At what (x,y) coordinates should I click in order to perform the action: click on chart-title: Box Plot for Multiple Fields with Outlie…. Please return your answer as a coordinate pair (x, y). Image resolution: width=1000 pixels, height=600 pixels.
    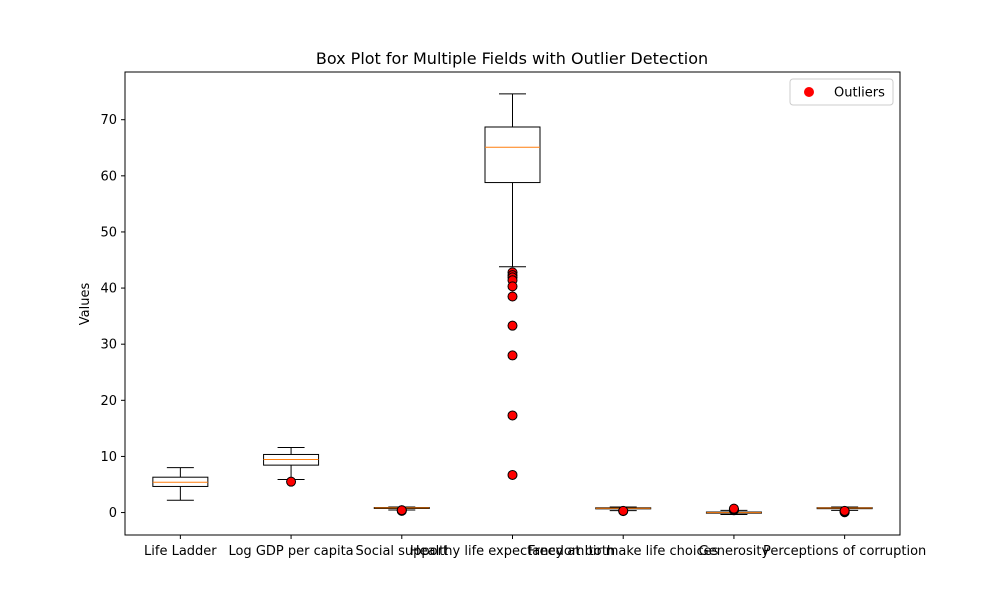
    Looking at the image, I should click on (512, 58).